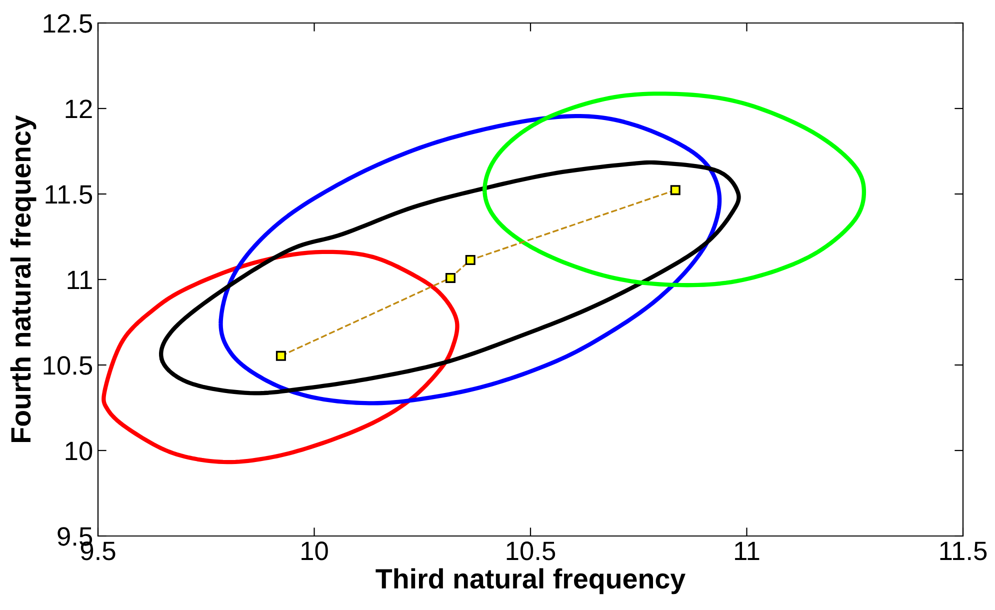 The image size is (995, 610). I want to click on y-tick-label: 10.5, so click(68, 365).